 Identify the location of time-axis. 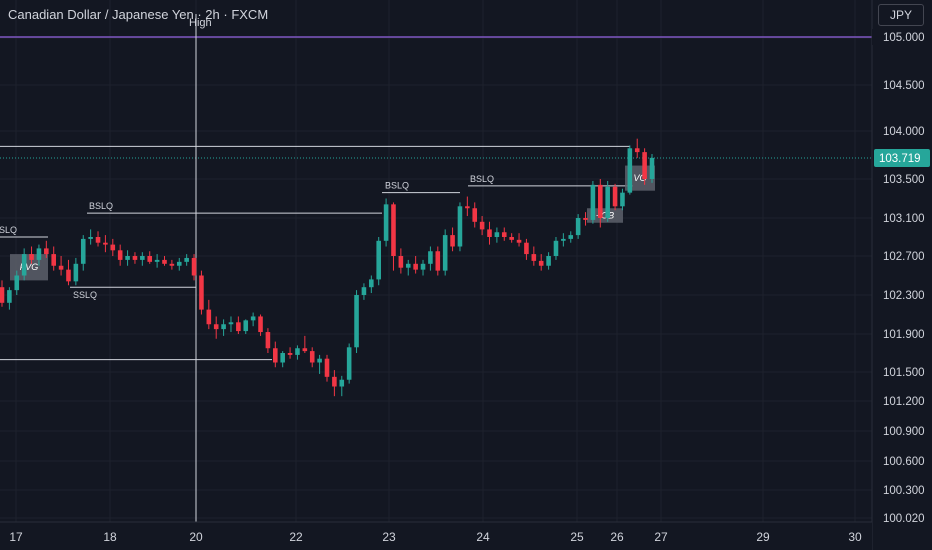
(436, 536).